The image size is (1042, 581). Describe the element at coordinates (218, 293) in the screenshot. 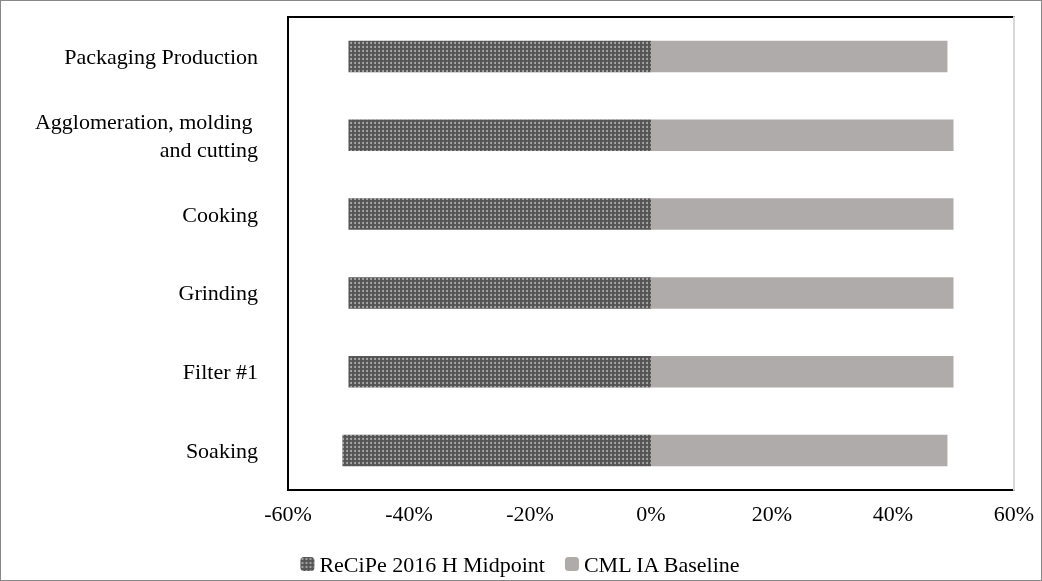

I see `y-tick-label: Grinding` at that location.